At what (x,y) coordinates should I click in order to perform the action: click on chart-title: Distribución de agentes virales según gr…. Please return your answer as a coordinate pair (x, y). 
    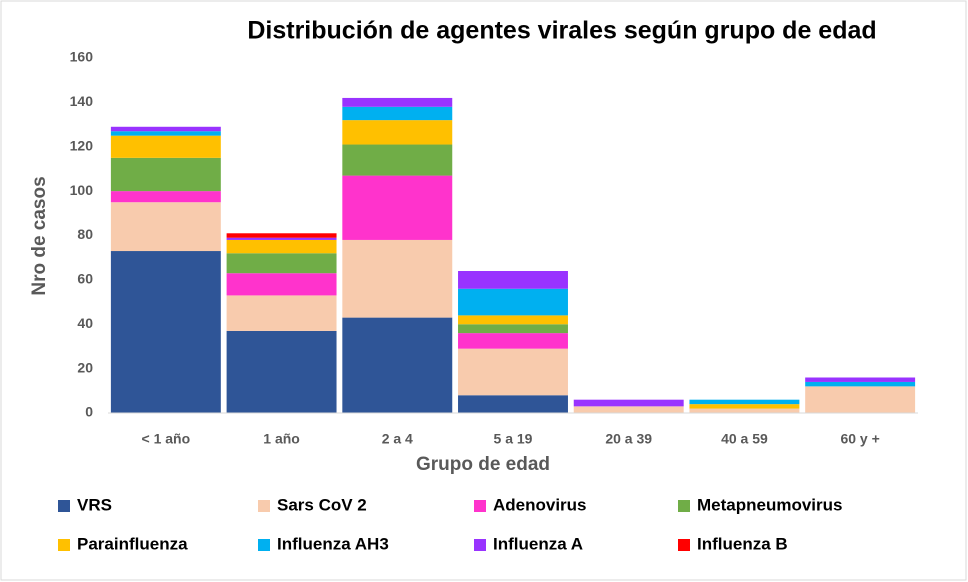
    Looking at the image, I should click on (561, 31).